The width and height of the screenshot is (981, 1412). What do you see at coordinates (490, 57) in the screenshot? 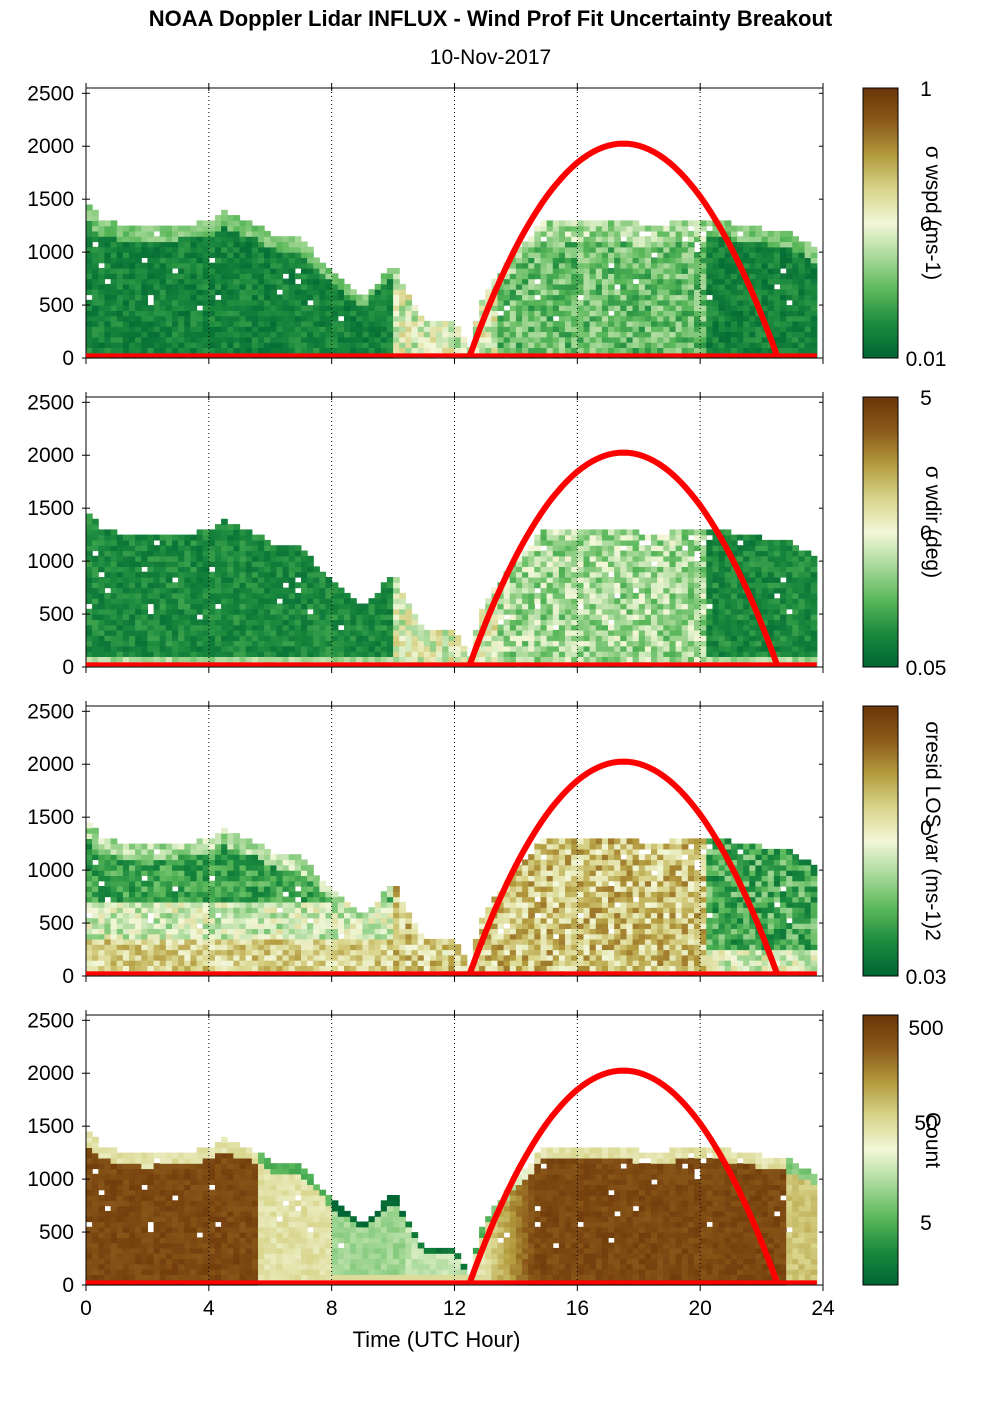
I see `chart-date: 10-Nov-2017` at bounding box center [490, 57].